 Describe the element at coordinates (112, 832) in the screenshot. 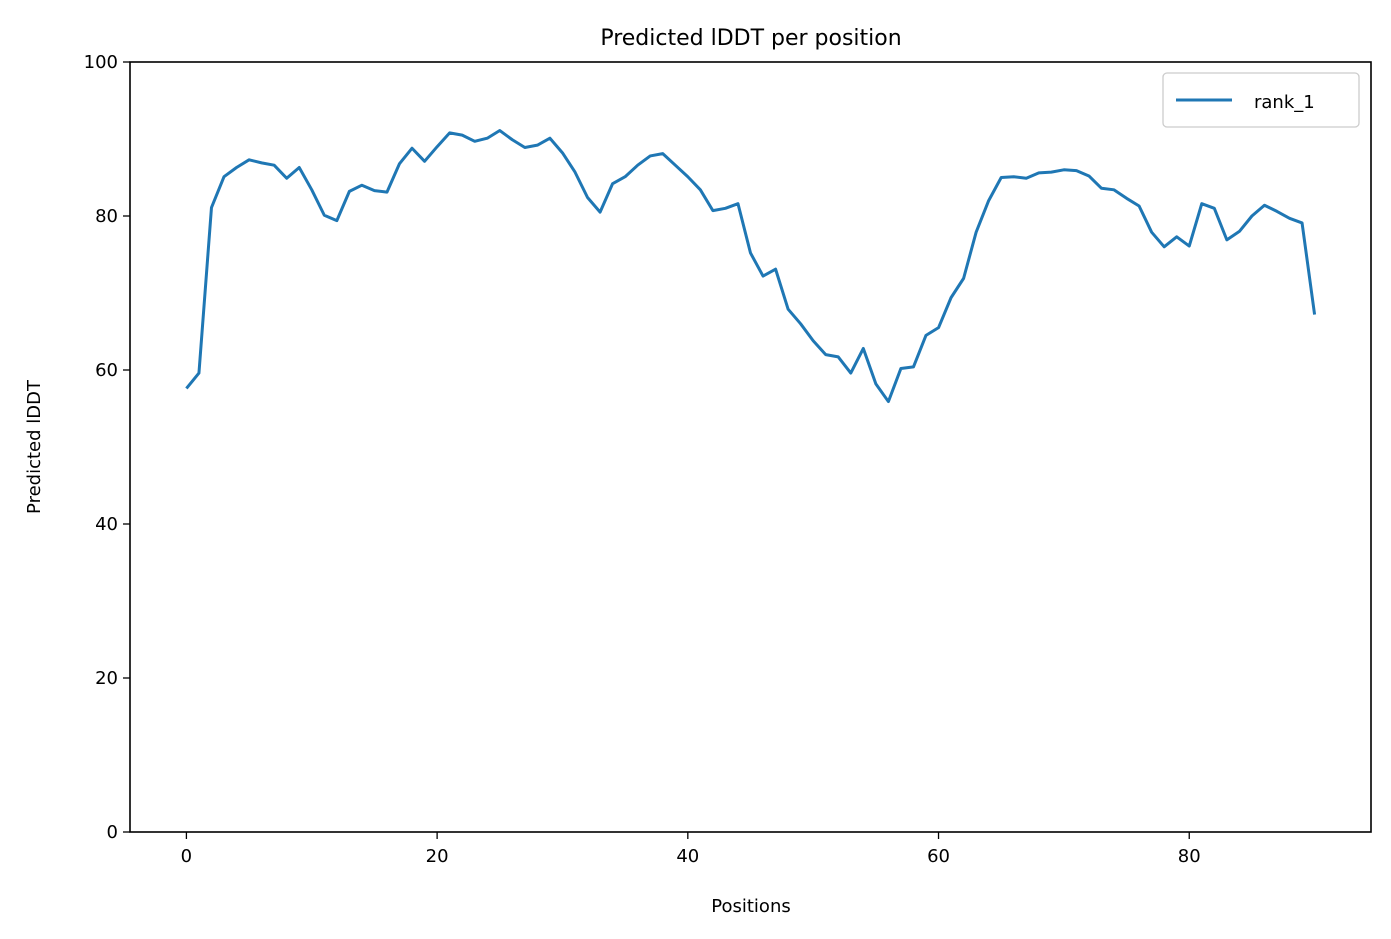

I see `y-tick-label: 0` at that location.